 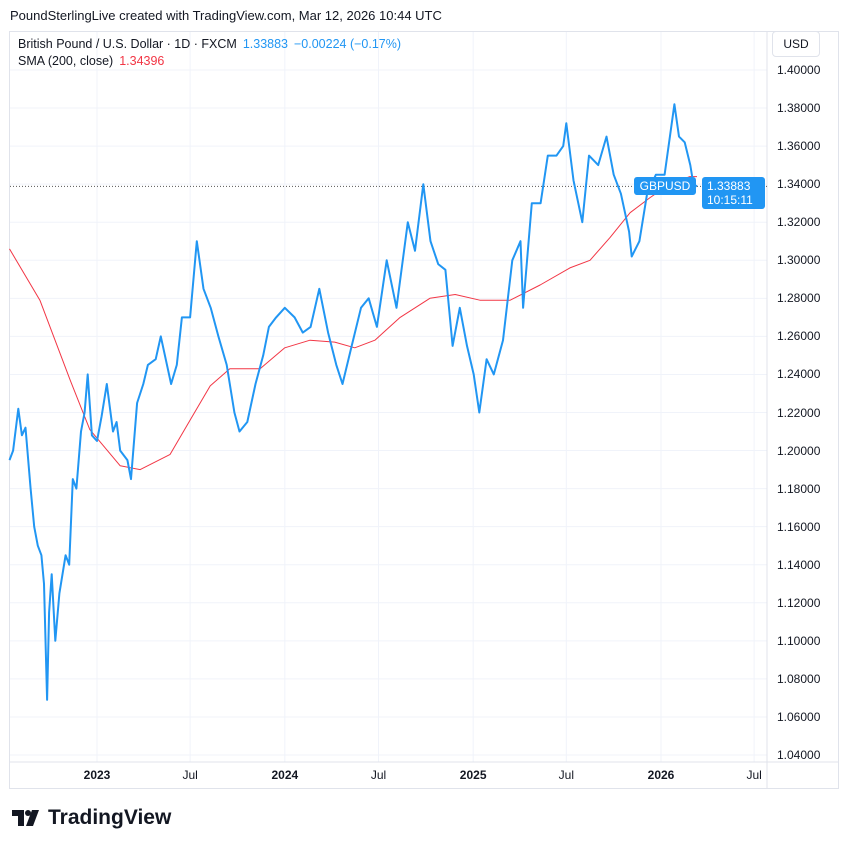 What do you see at coordinates (799, 488) in the screenshot?
I see `price-tick-label: 1.18000` at bounding box center [799, 488].